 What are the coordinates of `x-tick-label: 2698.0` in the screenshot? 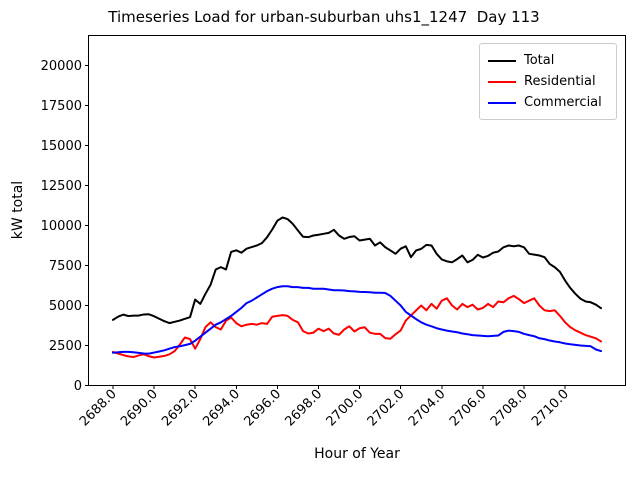 It's located at (304, 408).